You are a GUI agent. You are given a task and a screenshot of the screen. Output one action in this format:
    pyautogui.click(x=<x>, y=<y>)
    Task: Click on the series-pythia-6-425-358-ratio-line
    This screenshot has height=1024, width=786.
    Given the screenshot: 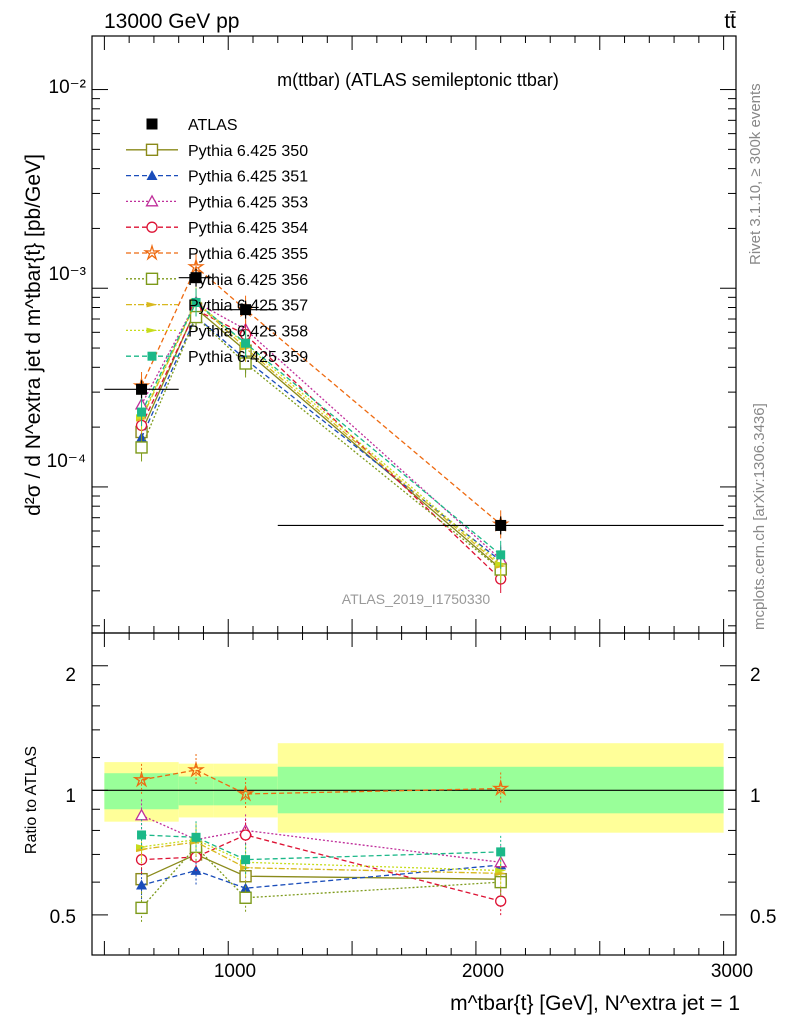 What is the action you would take?
    pyautogui.click(x=321, y=855)
    